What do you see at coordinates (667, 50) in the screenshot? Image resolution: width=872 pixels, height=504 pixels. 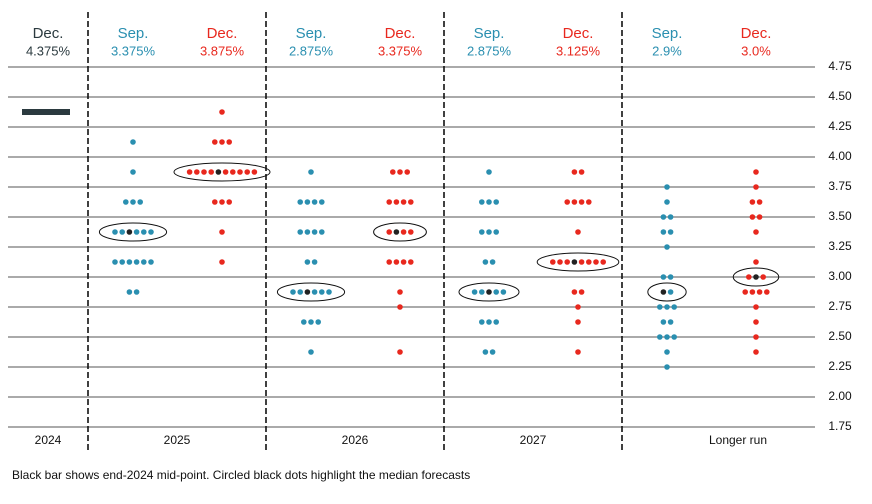 I see `median-label: 2.9%` at bounding box center [667, 50].